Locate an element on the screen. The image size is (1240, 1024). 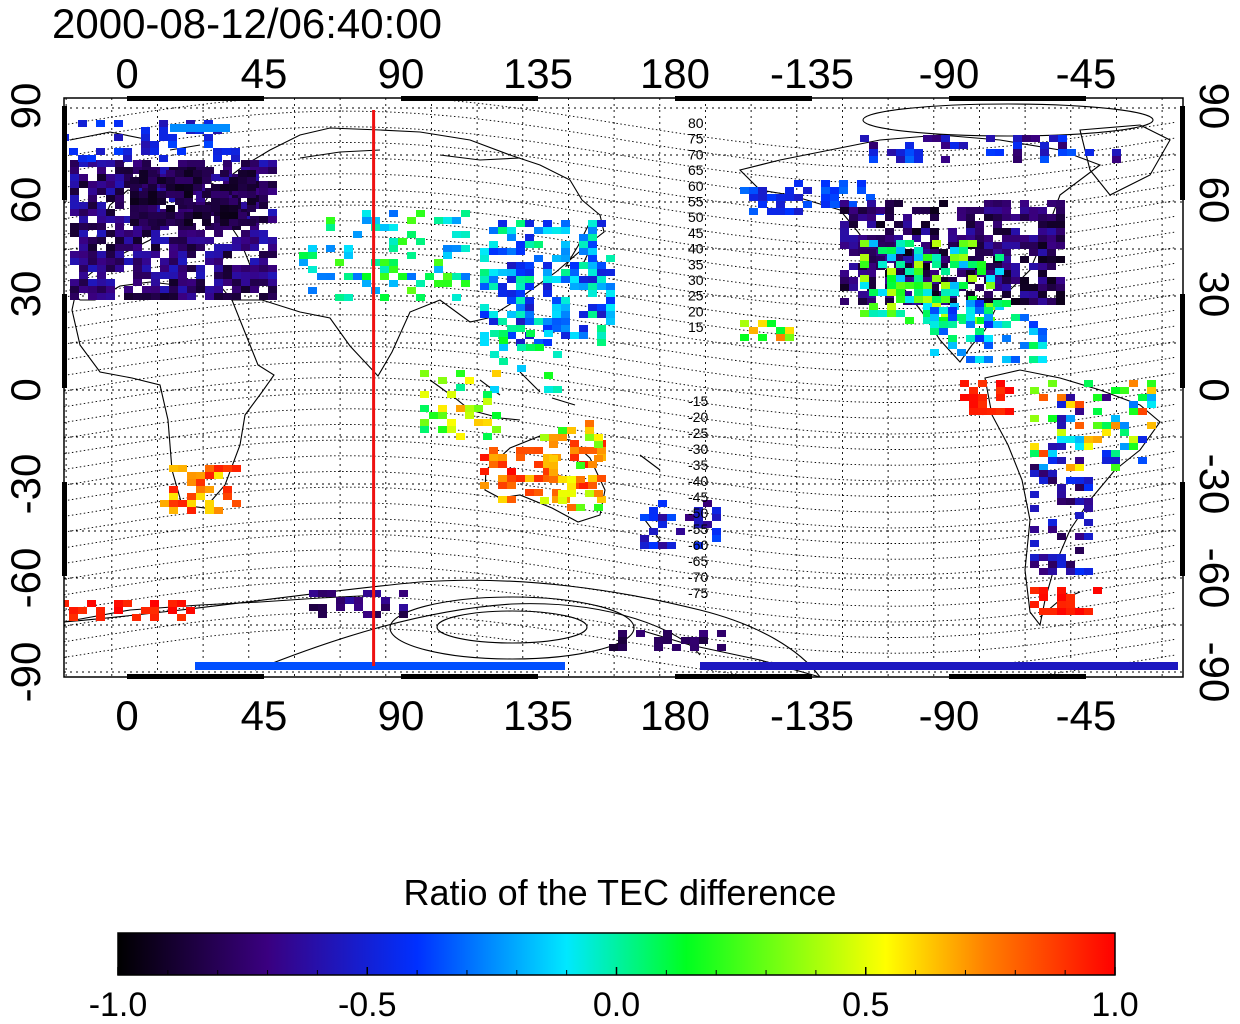
right-lat-tick: -90 is located at coordinates (1214, 672).